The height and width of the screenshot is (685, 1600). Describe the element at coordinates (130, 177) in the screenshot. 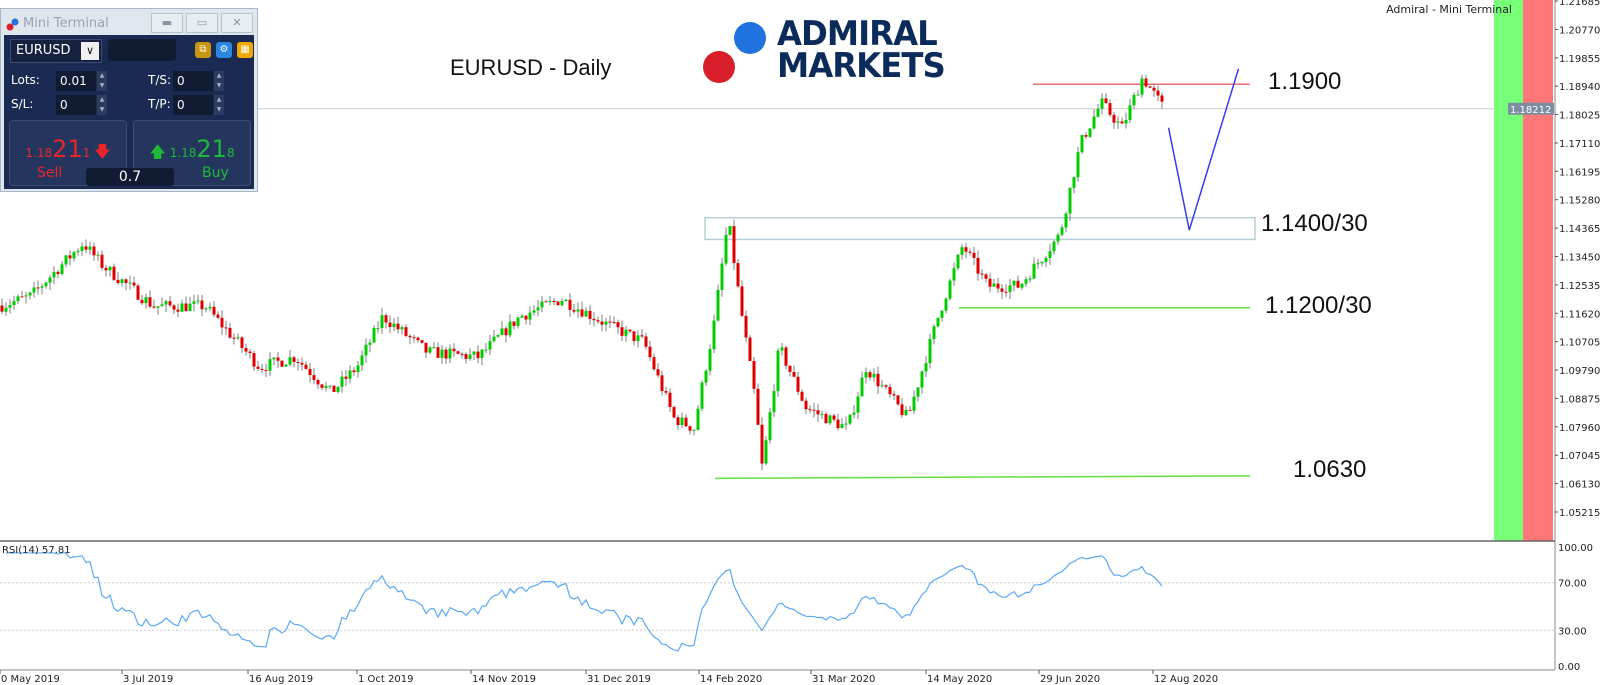

I see `spread-value: 0.7` at that location.